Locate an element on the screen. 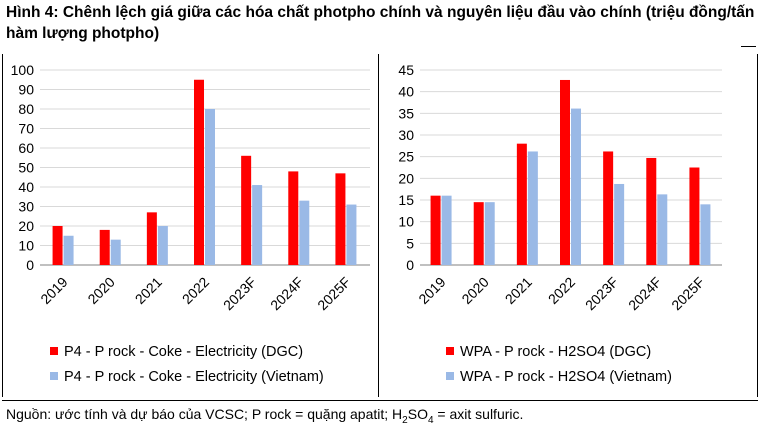 This screenshot has height=430, width=767. y-tick-label: 25 is located at coordinates (406, 157).